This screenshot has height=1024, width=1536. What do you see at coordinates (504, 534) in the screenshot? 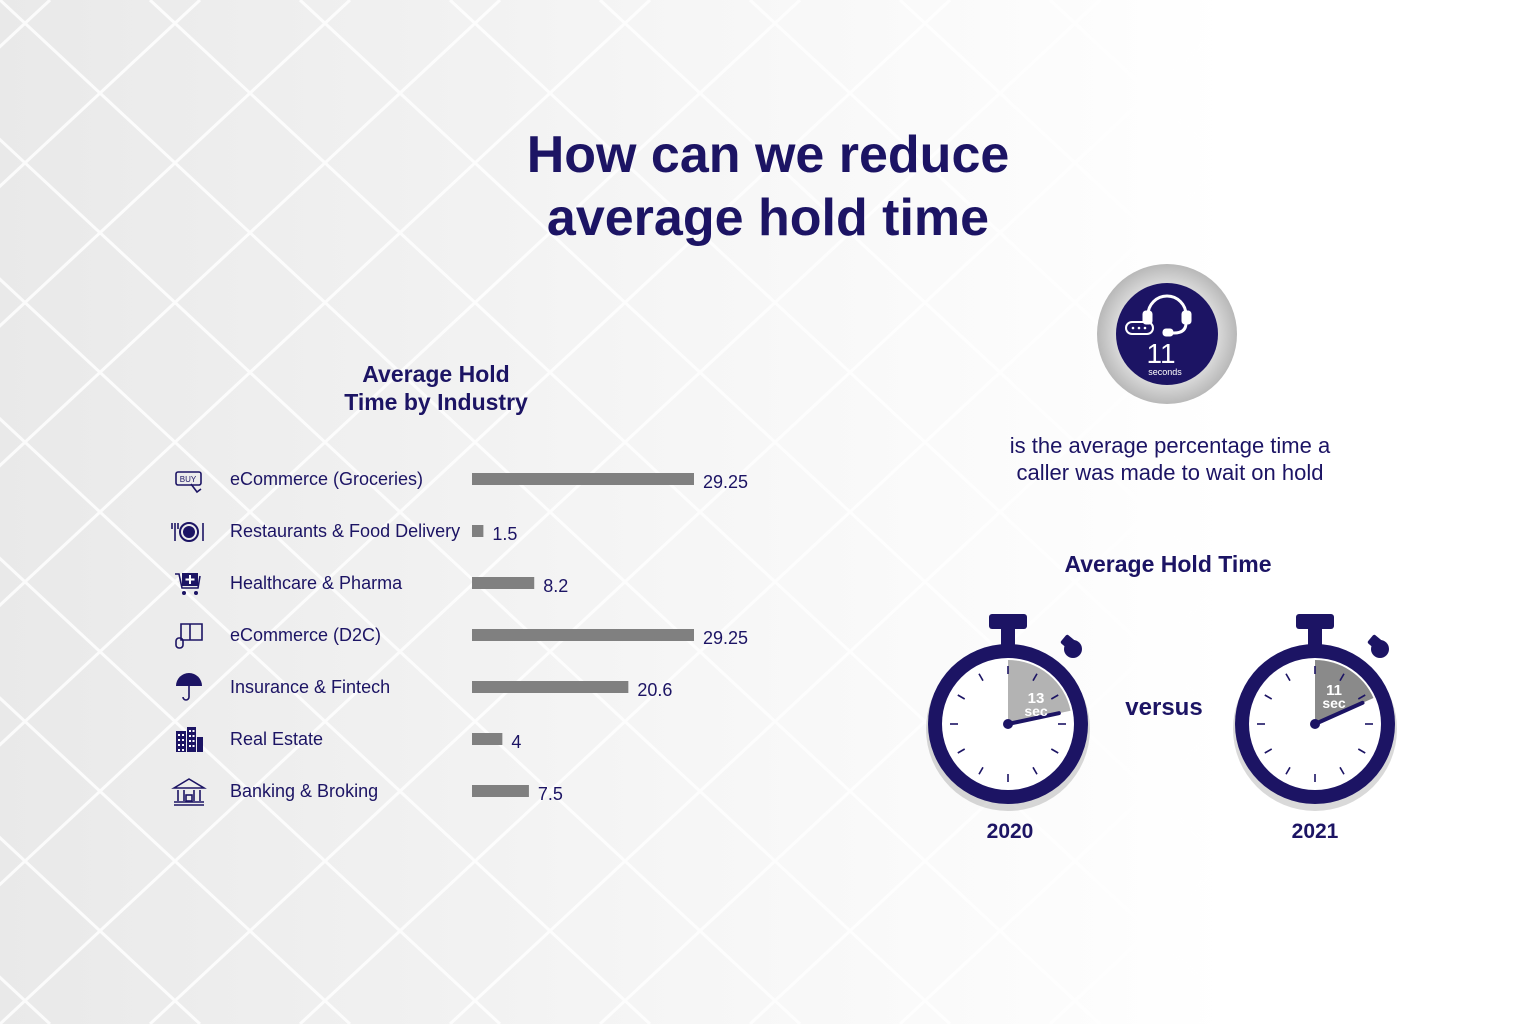
I see `bar-value-label: 1.5` at bounding box center [504, 534].